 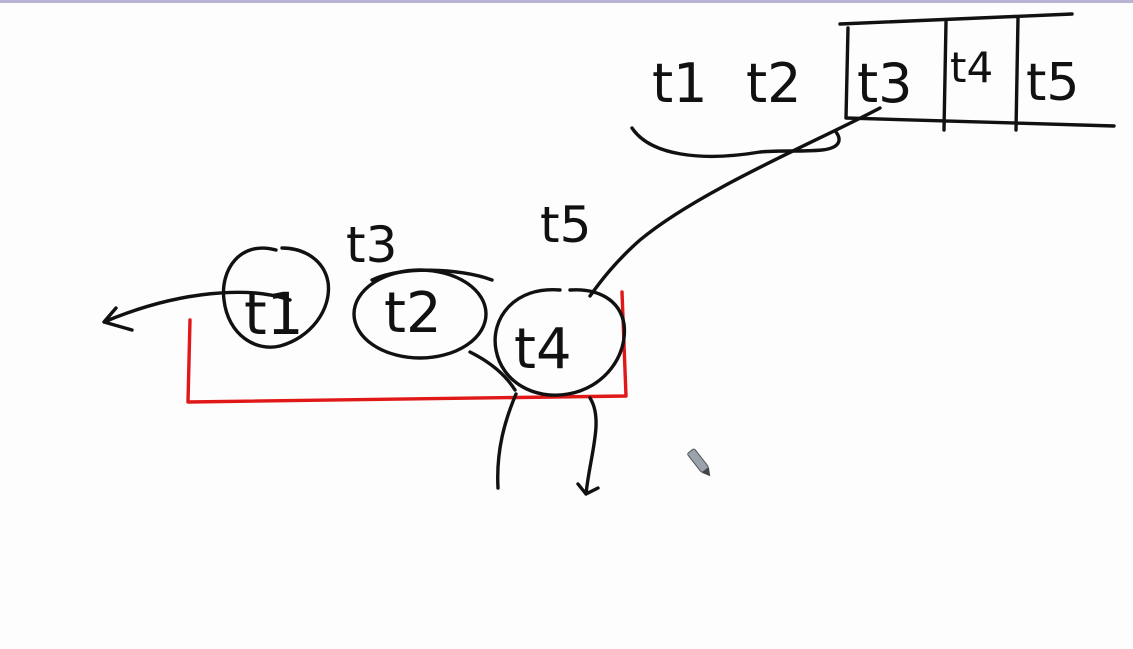 What do you see at coordinates (971, 67) in the screenshot?
I see `queue-item-t4: t4` at bounding box center [971, 67].